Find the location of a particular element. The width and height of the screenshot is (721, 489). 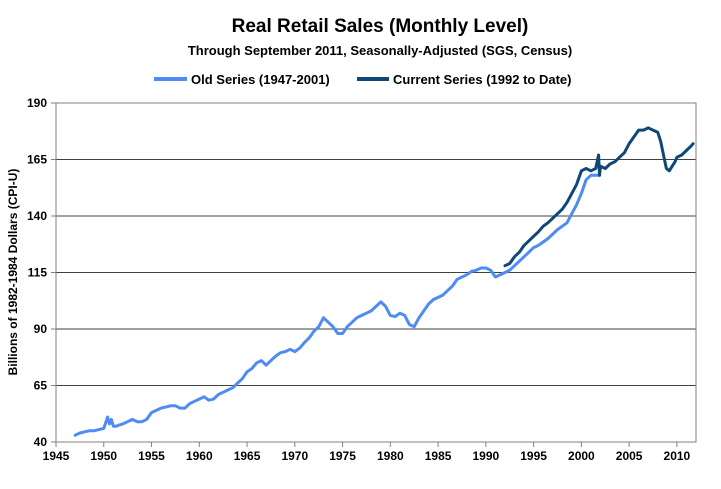

y-axis: 40 65 90 115 140 165 190 is located at coordinates (41, 272).